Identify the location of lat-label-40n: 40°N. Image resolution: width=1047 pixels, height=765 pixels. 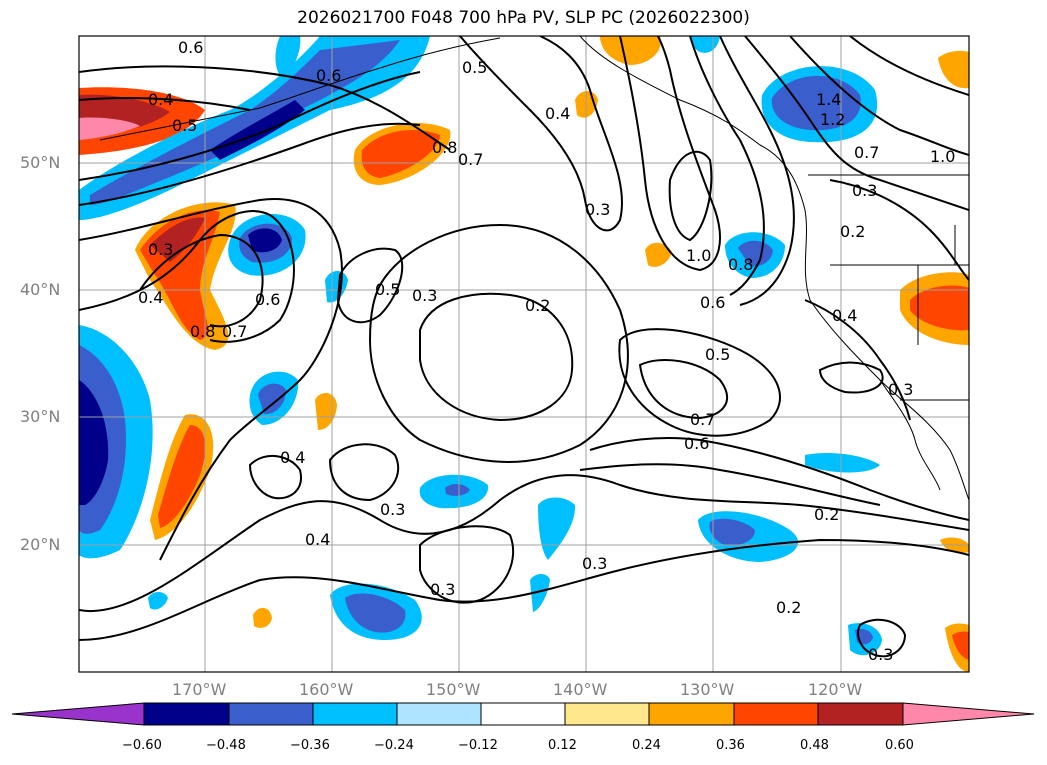
(40, 289).